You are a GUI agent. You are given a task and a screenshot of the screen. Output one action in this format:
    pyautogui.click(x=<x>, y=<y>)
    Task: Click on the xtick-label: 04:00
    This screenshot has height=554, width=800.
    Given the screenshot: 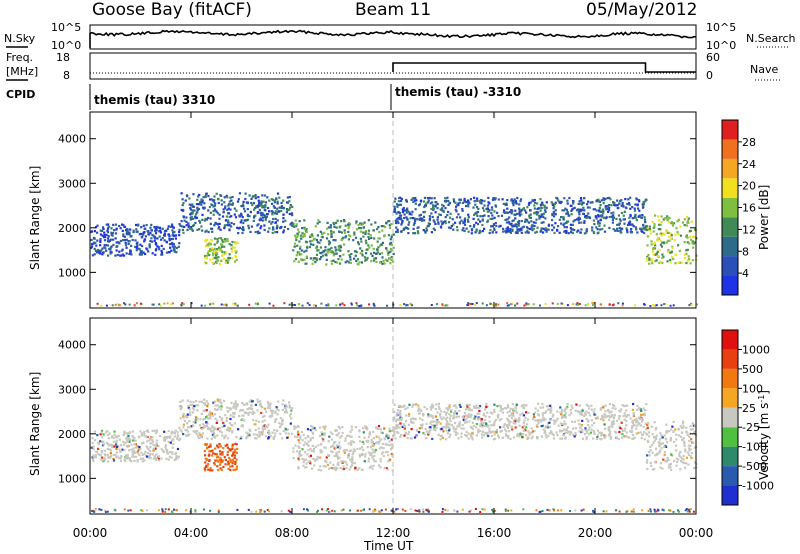 What is the action you would take?
    pyautogui.click(x=191, y=533)
    